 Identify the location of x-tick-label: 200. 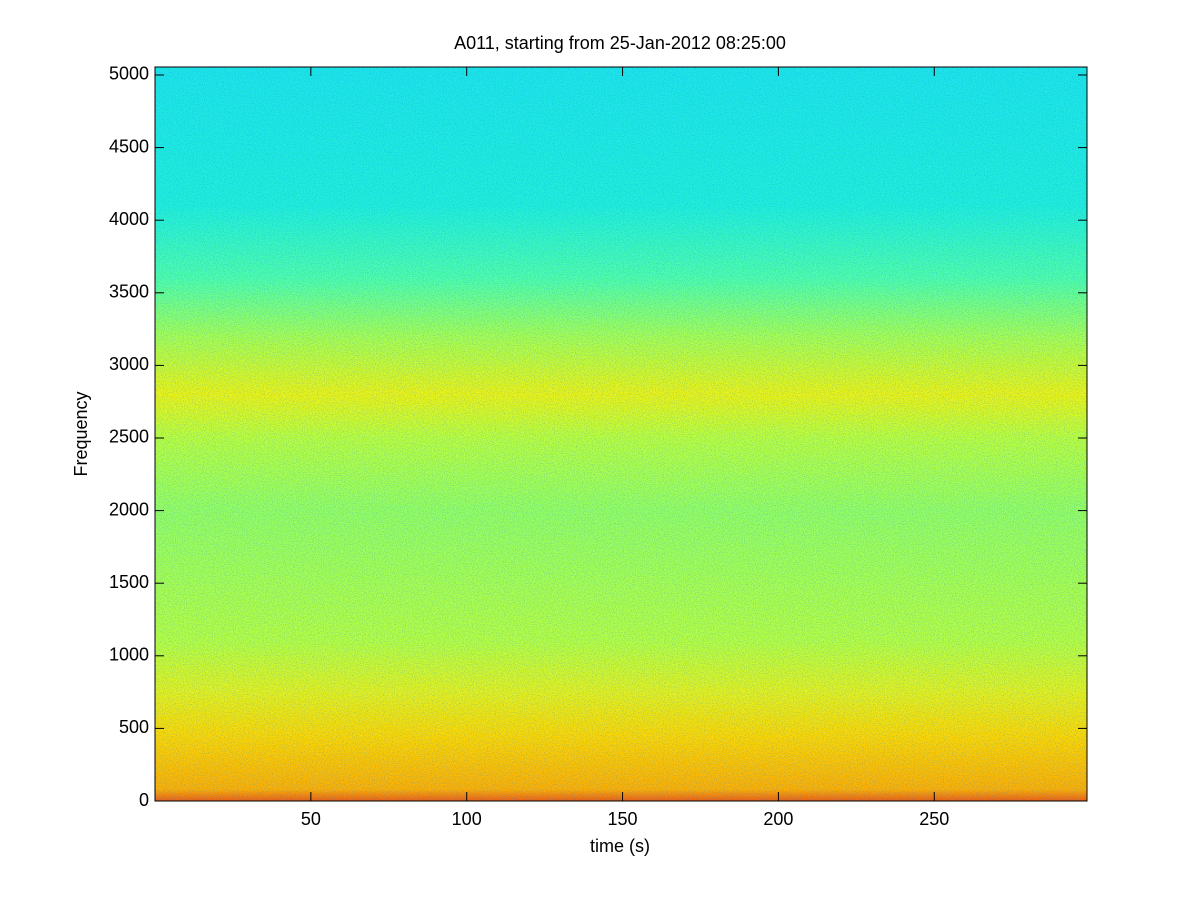
(778, 819).